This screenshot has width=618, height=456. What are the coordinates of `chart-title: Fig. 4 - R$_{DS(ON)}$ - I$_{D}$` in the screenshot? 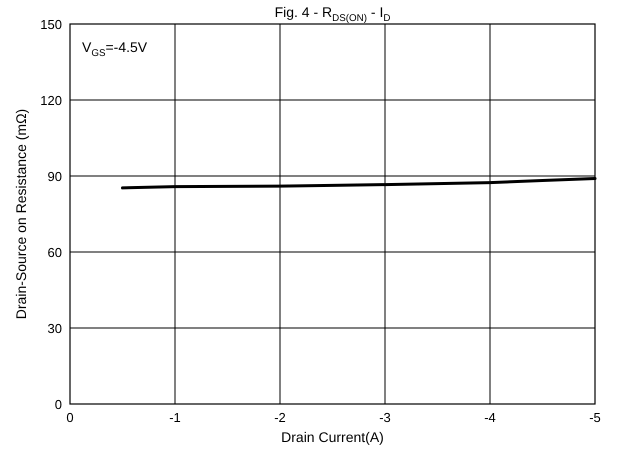 It's located at (332, 14).